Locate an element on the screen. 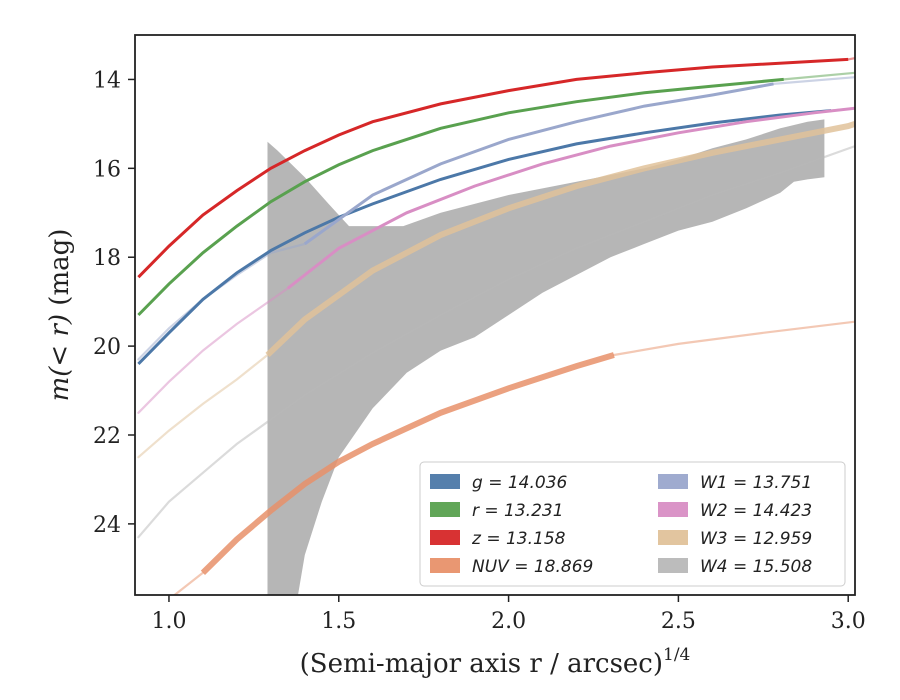 This screenshot has width=900, height=700. legend-label-r: r = 13.231 is located at coordinates (518, 511).